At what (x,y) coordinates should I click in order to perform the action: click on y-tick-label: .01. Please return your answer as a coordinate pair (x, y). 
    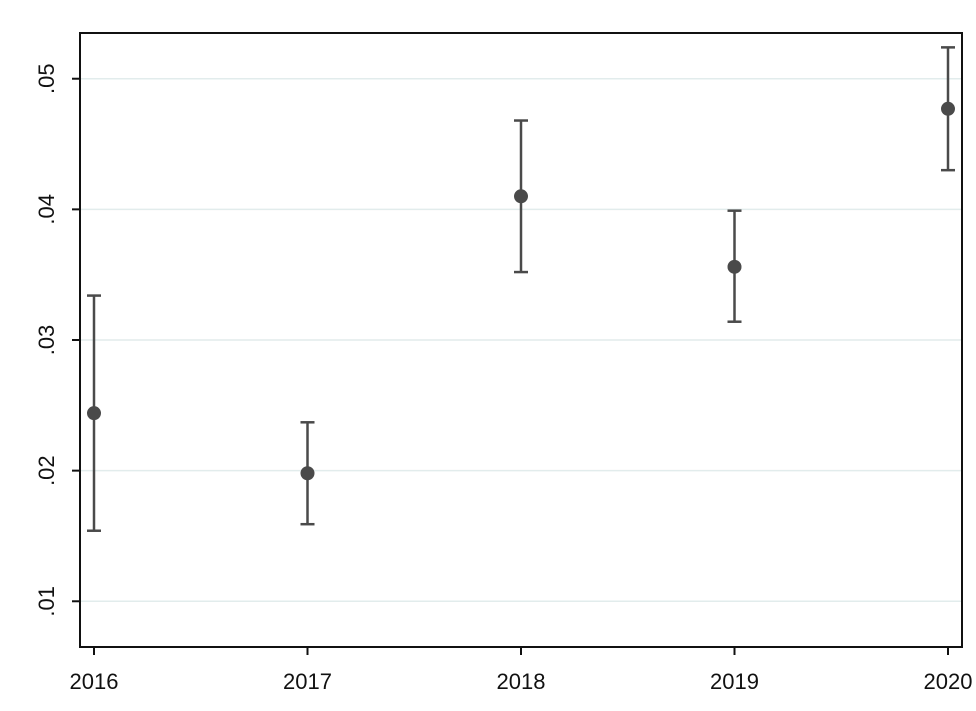
    Looking at the image, I should click on (46, 601).